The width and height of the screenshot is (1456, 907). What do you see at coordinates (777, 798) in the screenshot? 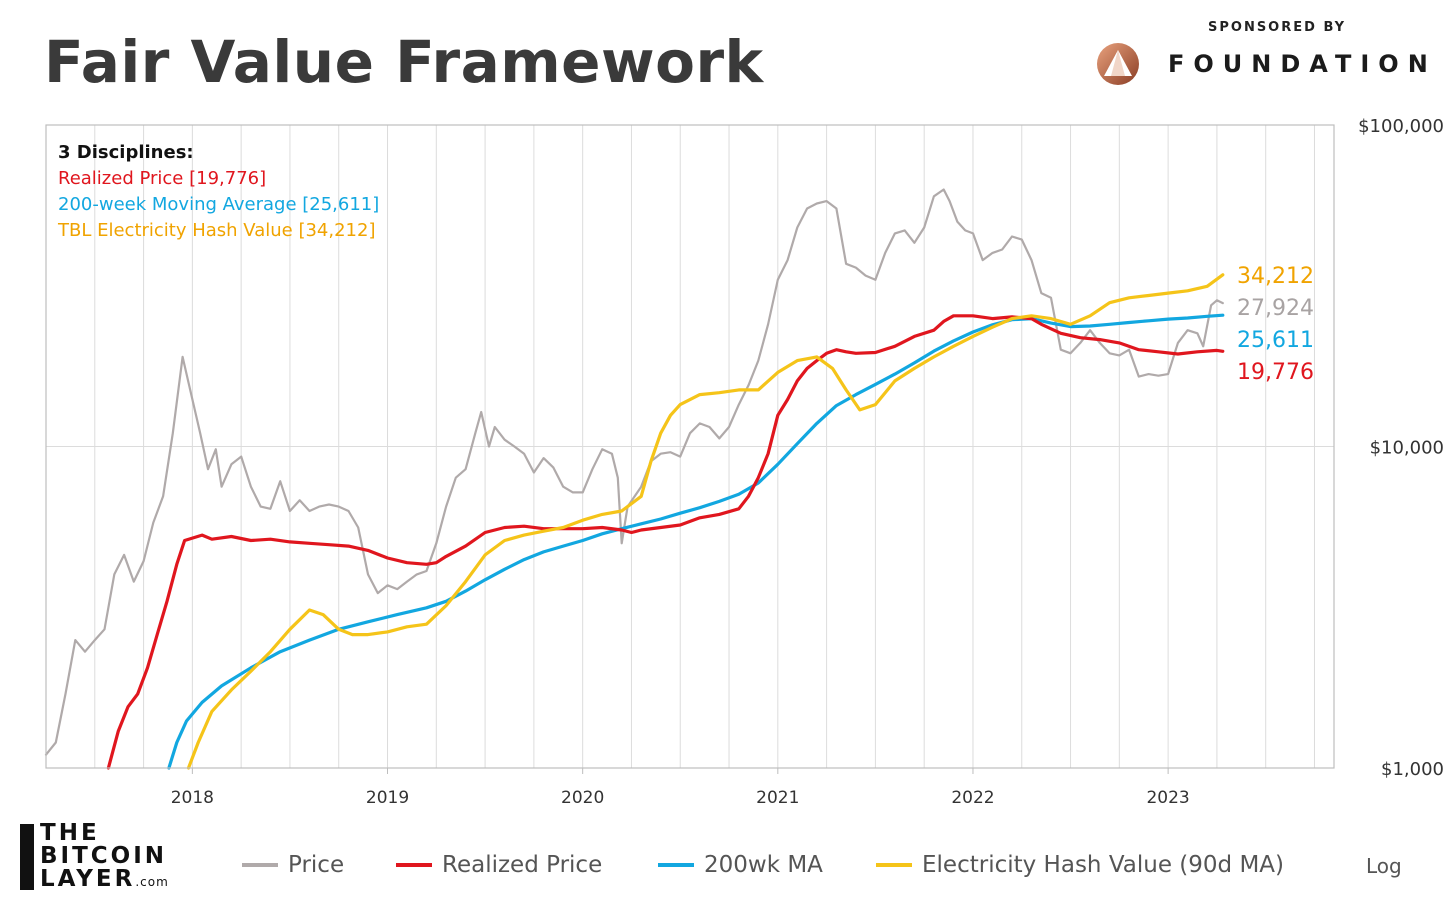
I see `x-tick-label: 2021` at bounding box center [777, 798].